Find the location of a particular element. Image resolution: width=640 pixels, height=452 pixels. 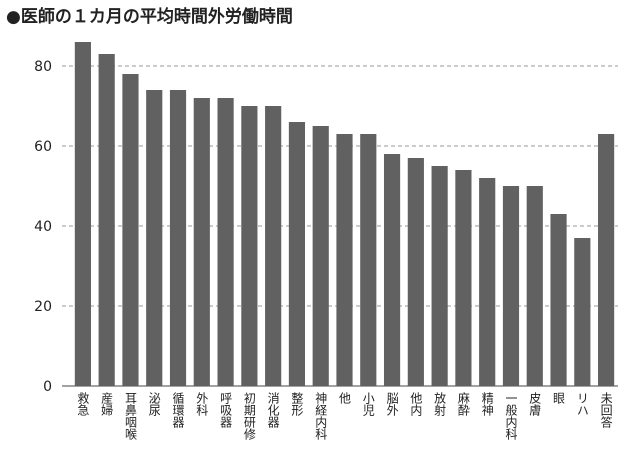

x-tick-label: 放射 is located at coordinates (440, 404).